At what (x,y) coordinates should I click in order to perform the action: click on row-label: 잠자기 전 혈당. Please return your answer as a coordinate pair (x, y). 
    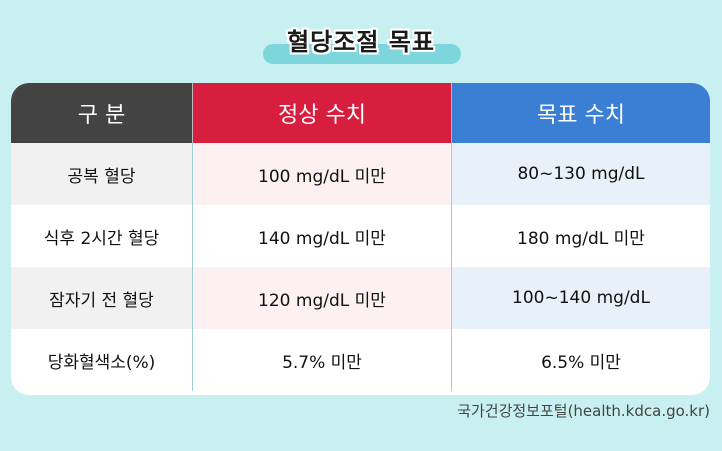
    Looking at the image, I should click on (101, 298).